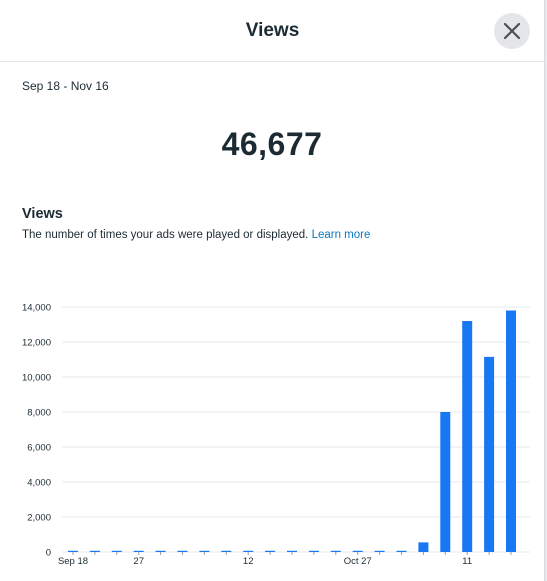 Image resolution: width=547 pixels, height=581 pixels. I want to click on x-tick-label: Oct 27, so click(358, 561).